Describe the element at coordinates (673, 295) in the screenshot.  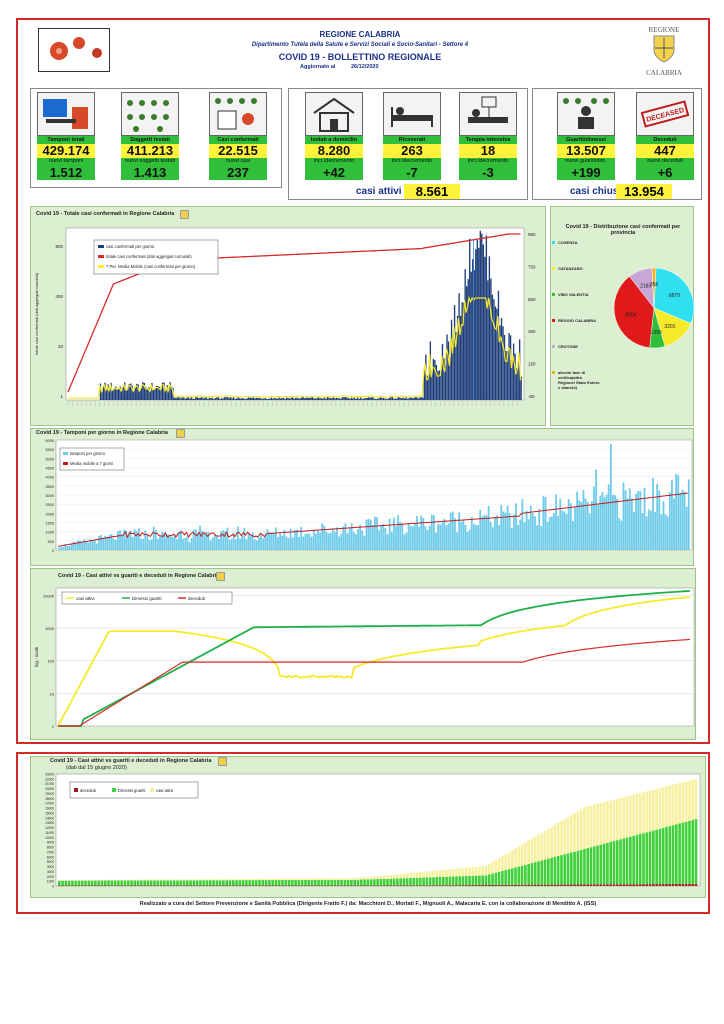
I see `pie-slice` at that location.